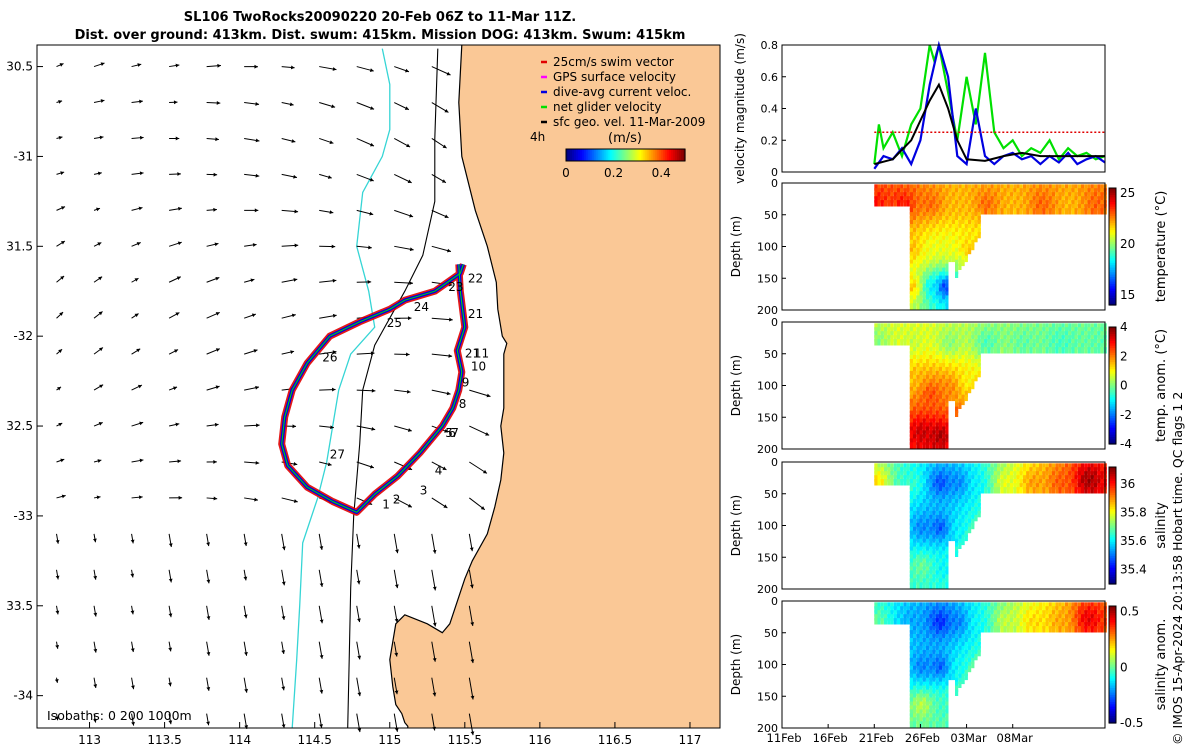  What do you see at coordinates (1112, 650) in the screenshot?
I see `section-colorbar-cell` at bounding box center [1112, 650].